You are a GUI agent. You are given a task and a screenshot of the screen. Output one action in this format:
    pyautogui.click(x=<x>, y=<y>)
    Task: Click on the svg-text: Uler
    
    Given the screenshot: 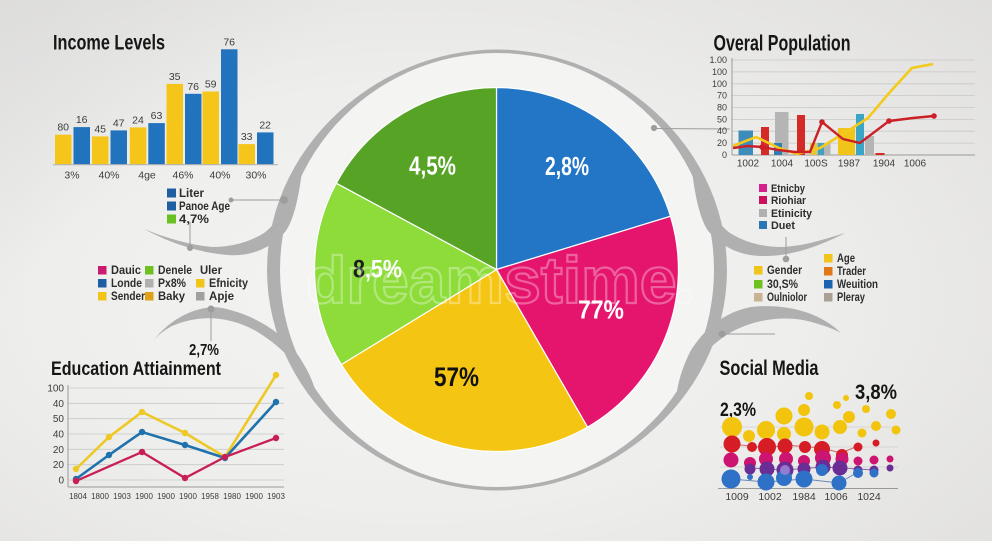 What is the action you would take?
    pyautogui.click(x=211, y=270)
    